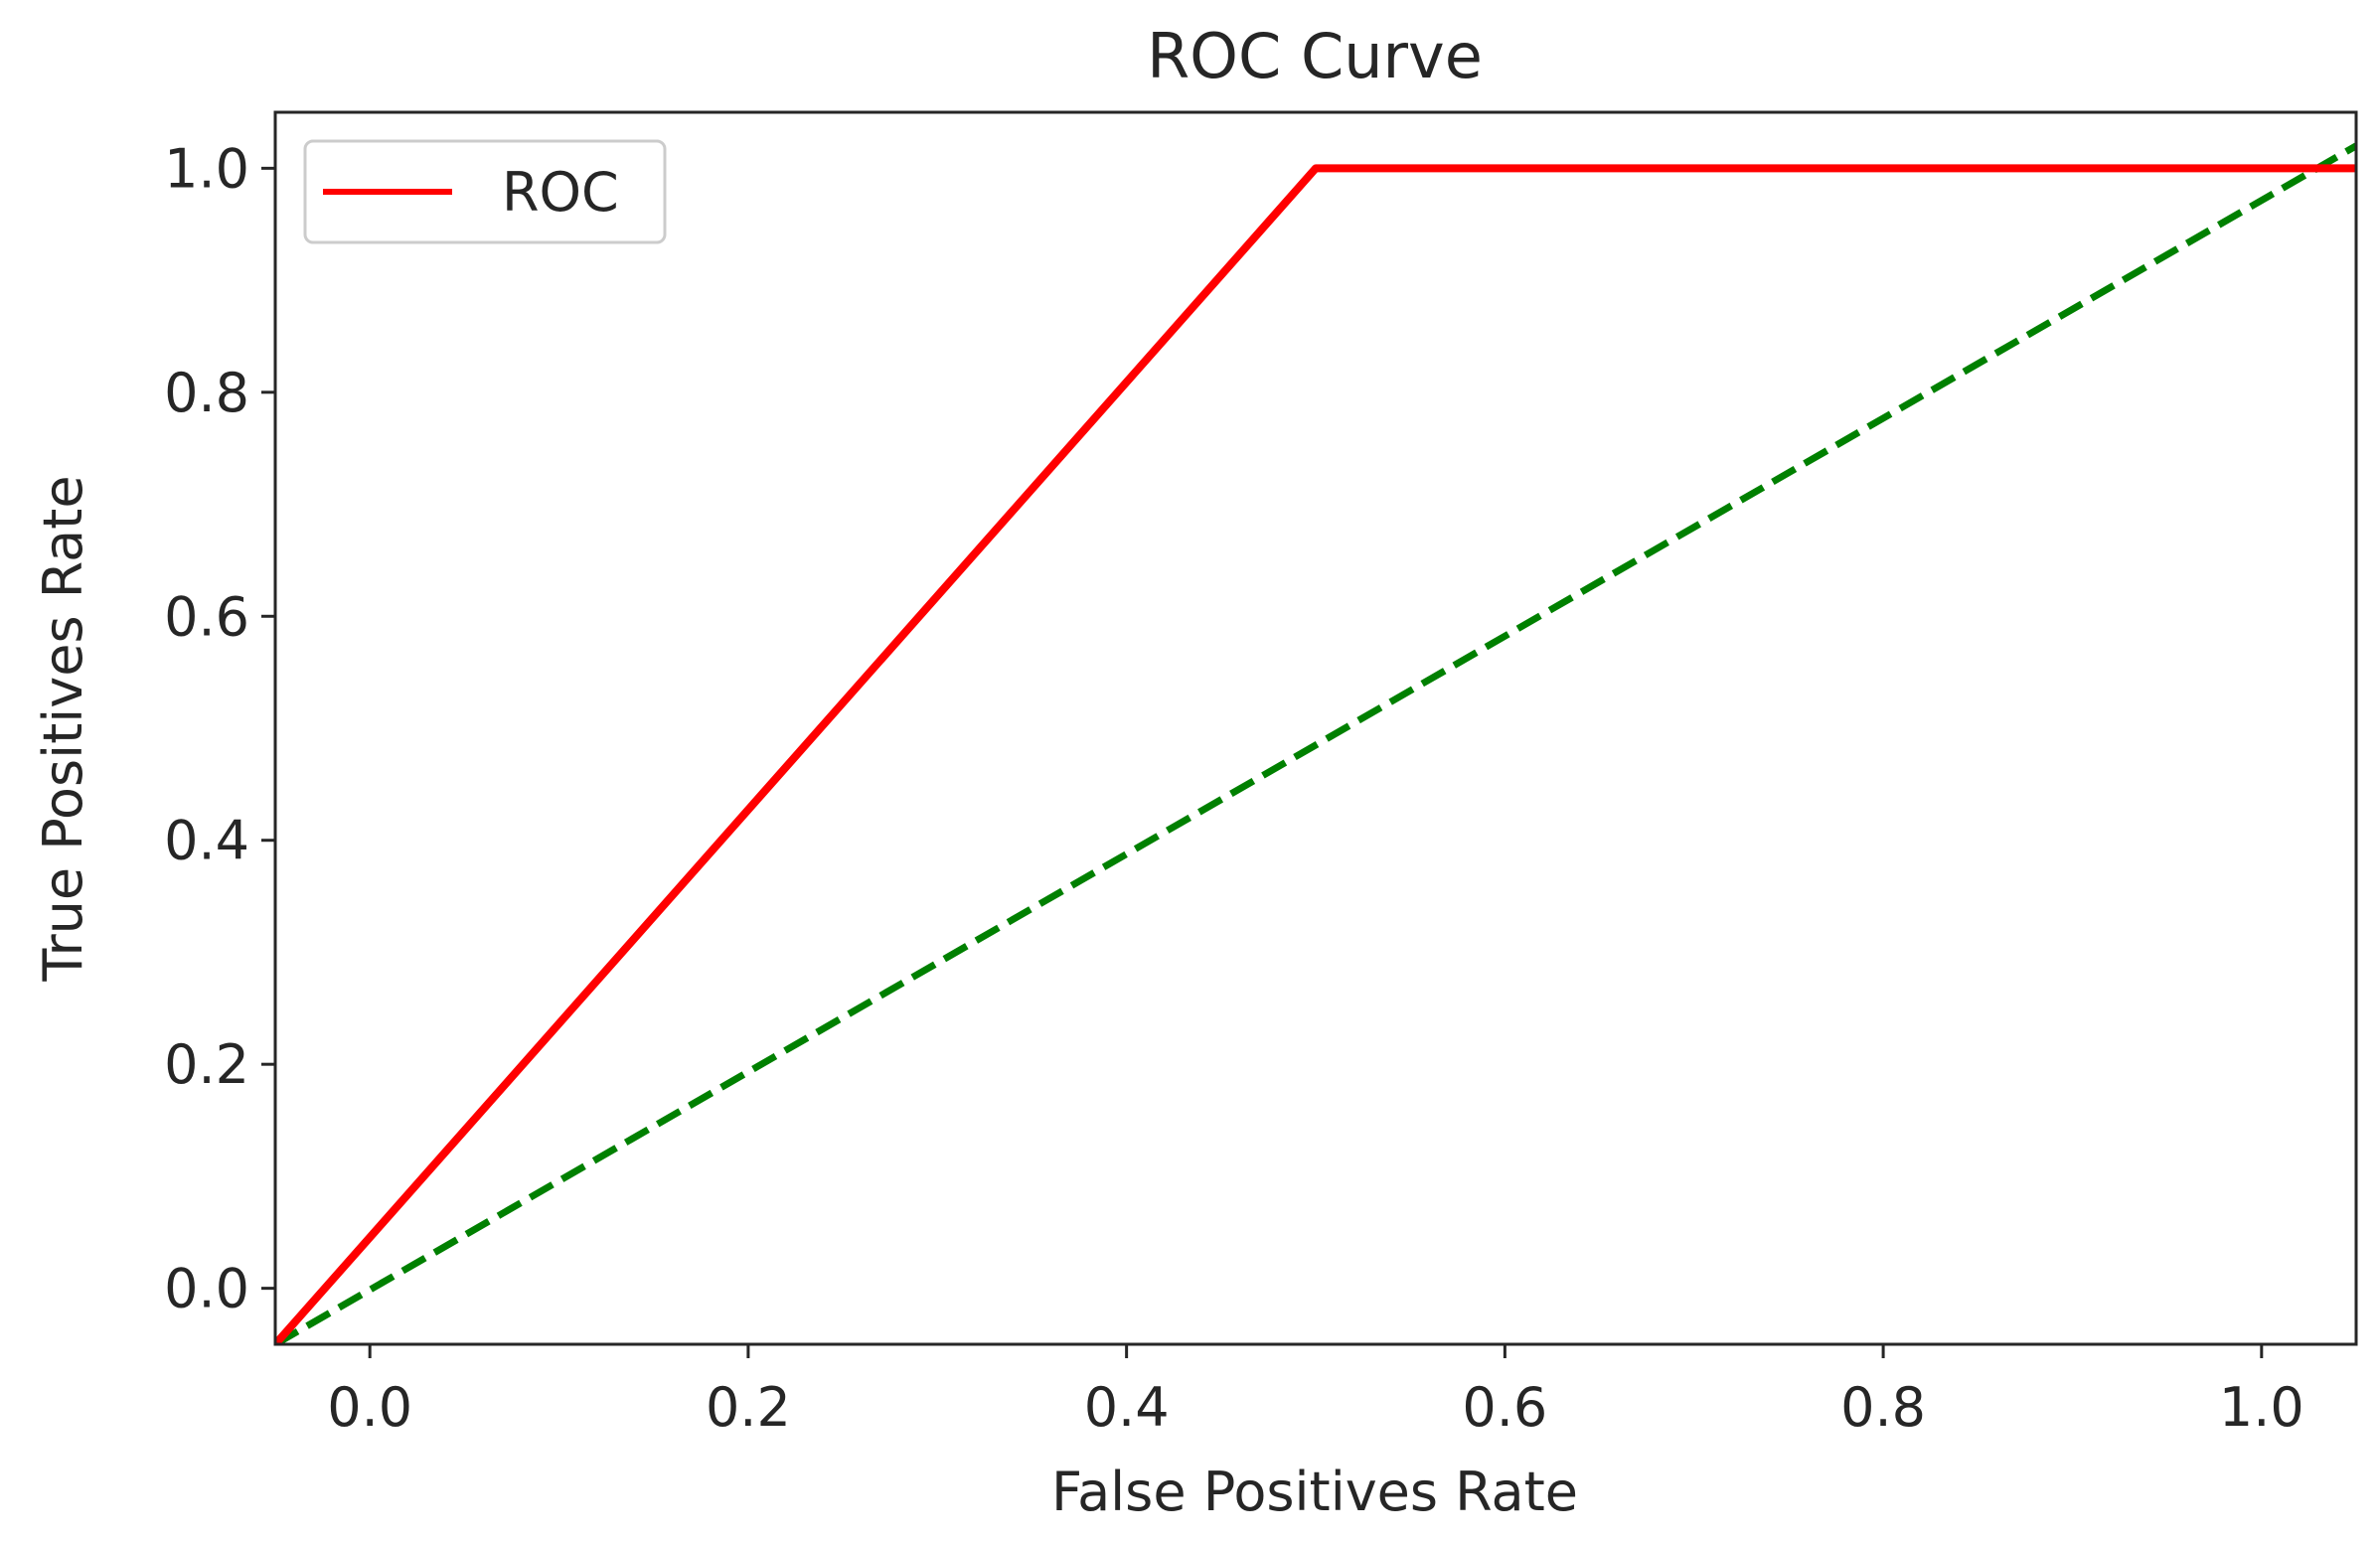  I want to click on x-tick-label: 0.8, so click(1883, 1408).